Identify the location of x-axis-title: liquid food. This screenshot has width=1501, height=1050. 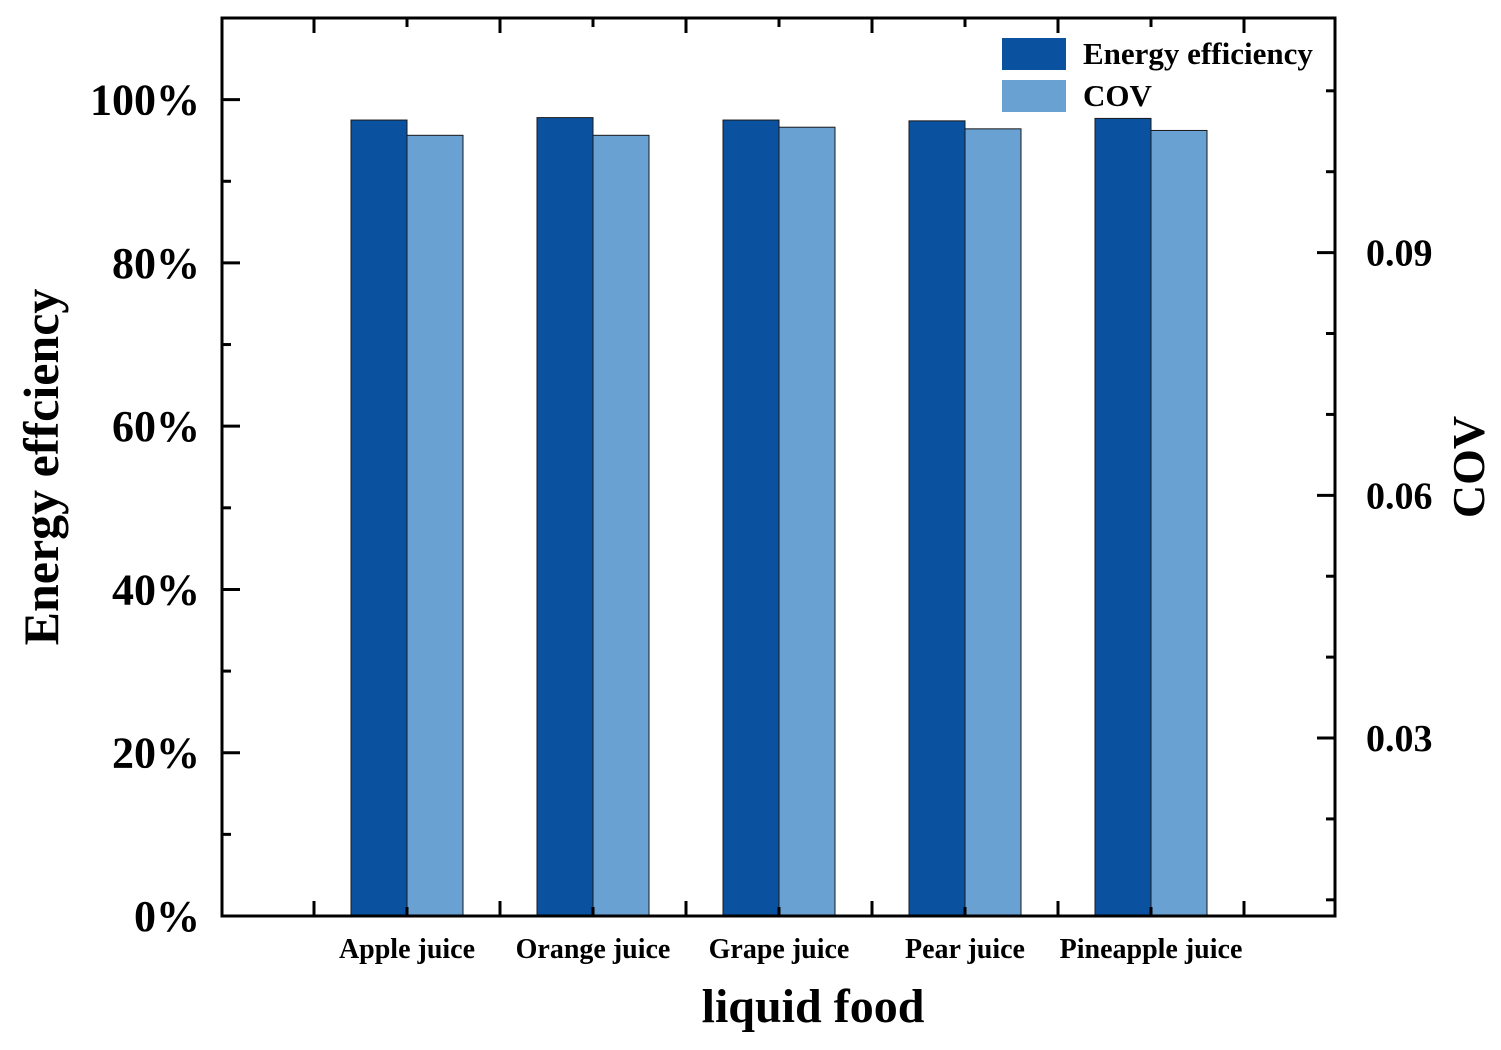
(813, 1006).